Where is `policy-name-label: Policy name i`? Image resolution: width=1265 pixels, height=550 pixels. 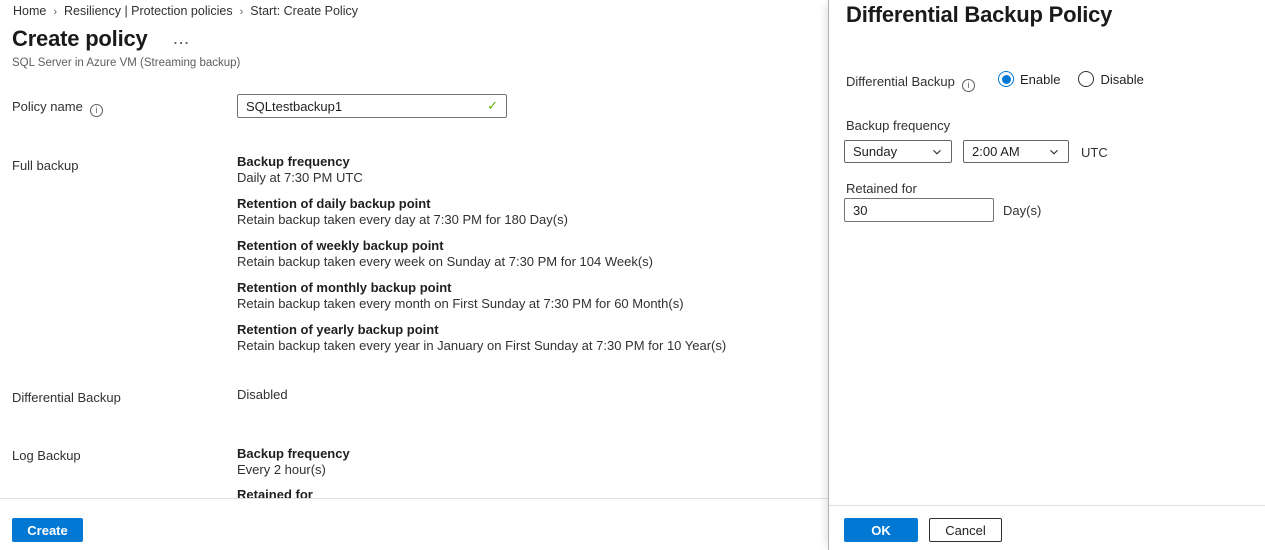
policy-name-label: Policy name i is located at coordinates (57, 108).